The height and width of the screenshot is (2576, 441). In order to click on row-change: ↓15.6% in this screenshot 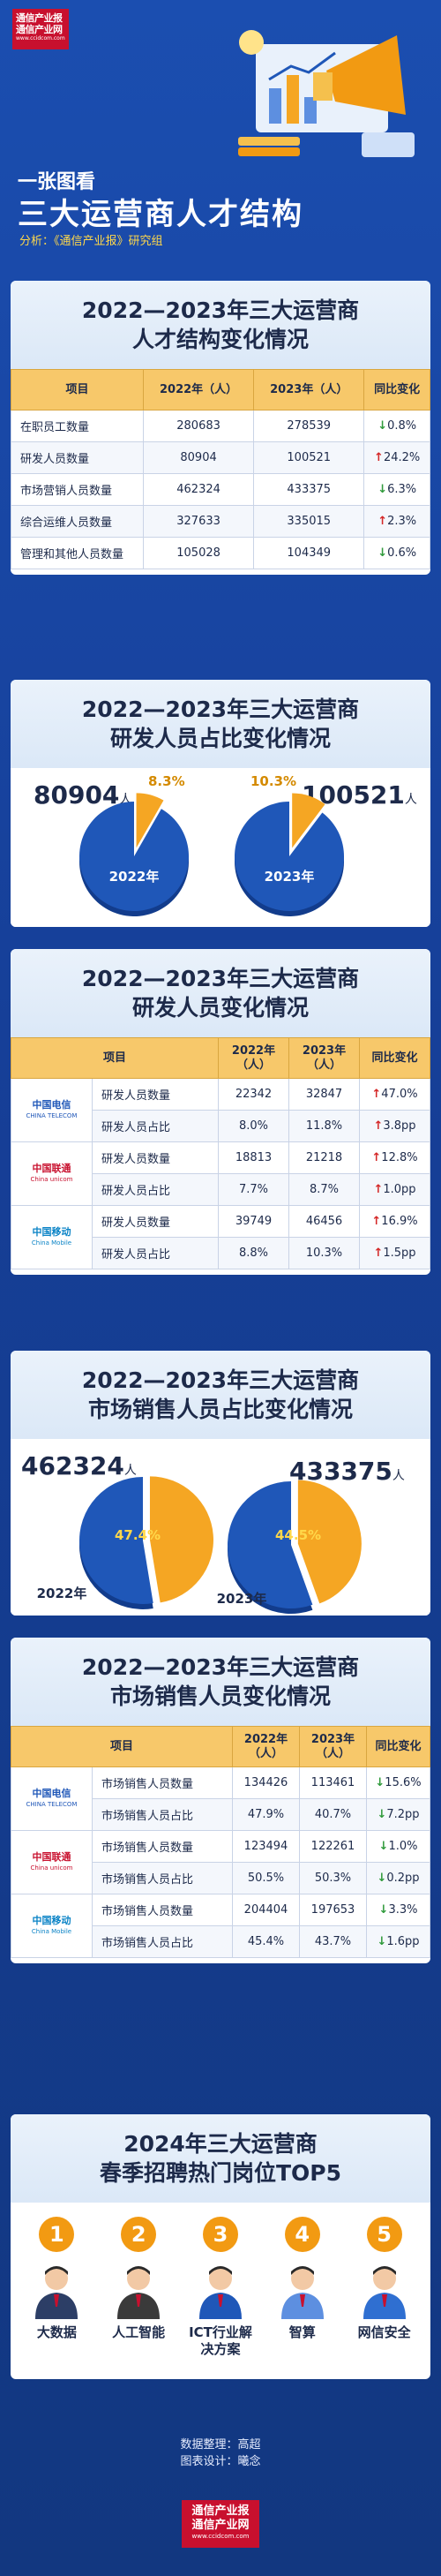, I will do `click(398, 1783)`.